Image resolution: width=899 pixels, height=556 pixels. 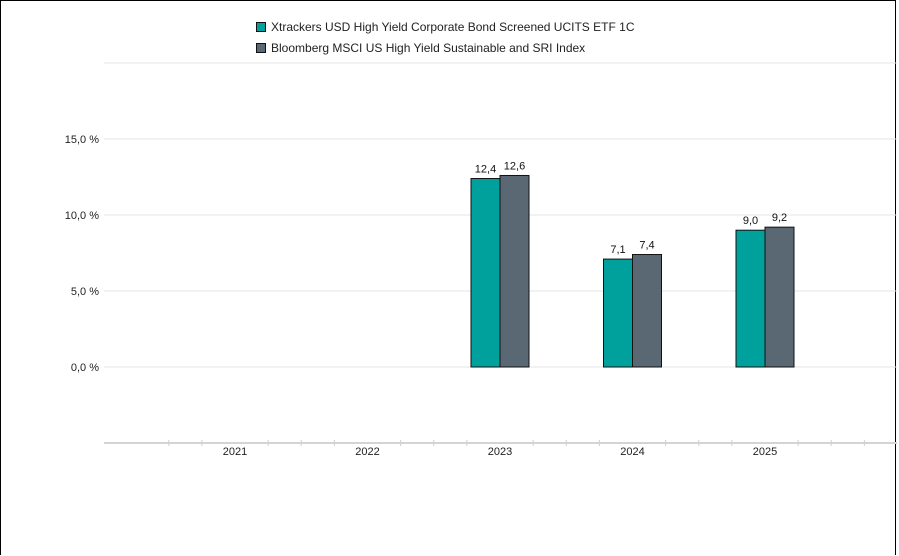 I want to click on bar-index-2024, so click(x=647, y=311).